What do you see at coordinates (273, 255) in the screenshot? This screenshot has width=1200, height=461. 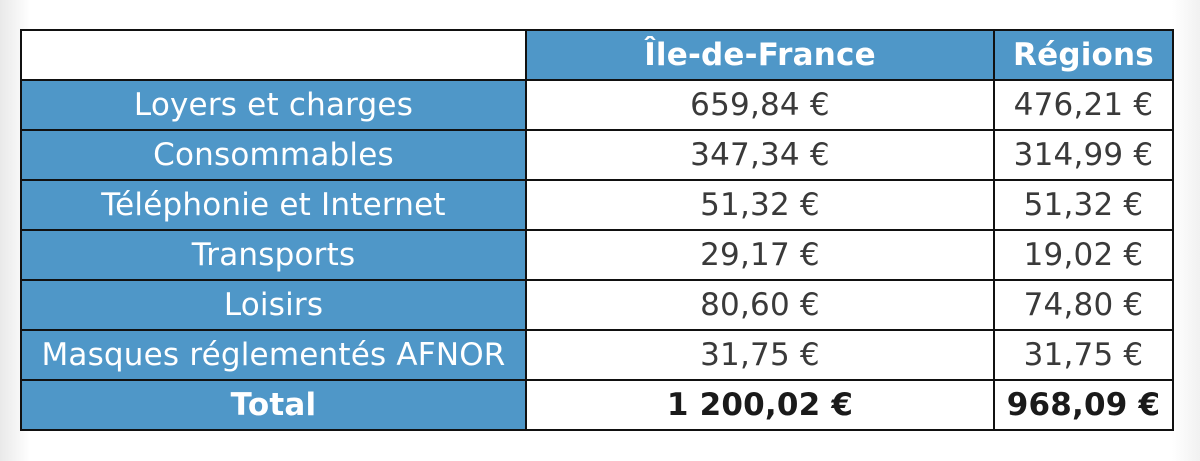 I see `row-label: Transports` at bounding box center [273, 255].